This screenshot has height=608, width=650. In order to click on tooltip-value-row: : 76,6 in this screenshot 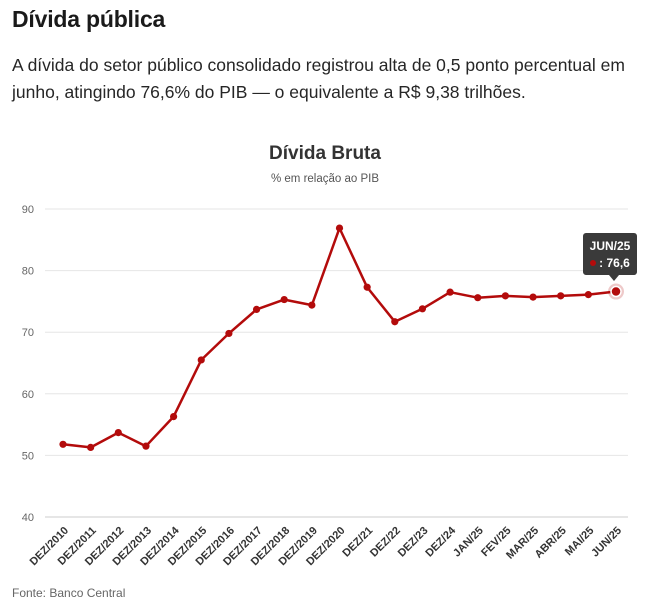, I will do `click(610, 263)`.